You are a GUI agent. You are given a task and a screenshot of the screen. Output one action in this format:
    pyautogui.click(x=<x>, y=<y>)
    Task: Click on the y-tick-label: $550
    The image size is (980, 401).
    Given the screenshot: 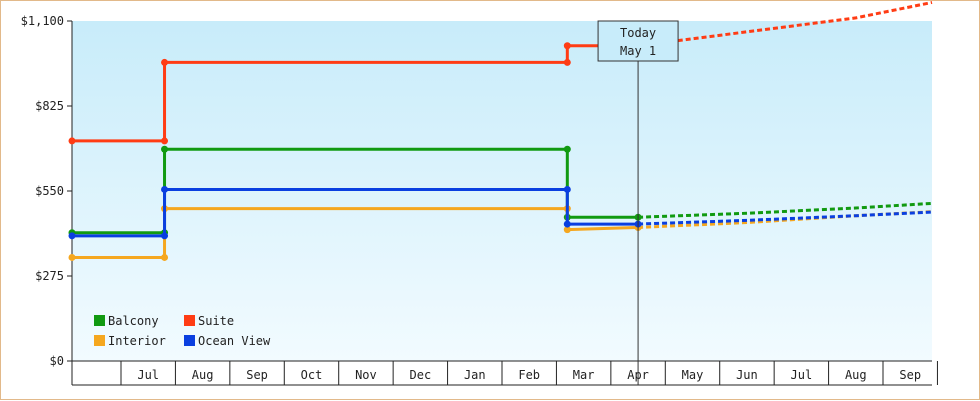 What is the action you would take?
    pyautogui.click(x=49, y=191)
    